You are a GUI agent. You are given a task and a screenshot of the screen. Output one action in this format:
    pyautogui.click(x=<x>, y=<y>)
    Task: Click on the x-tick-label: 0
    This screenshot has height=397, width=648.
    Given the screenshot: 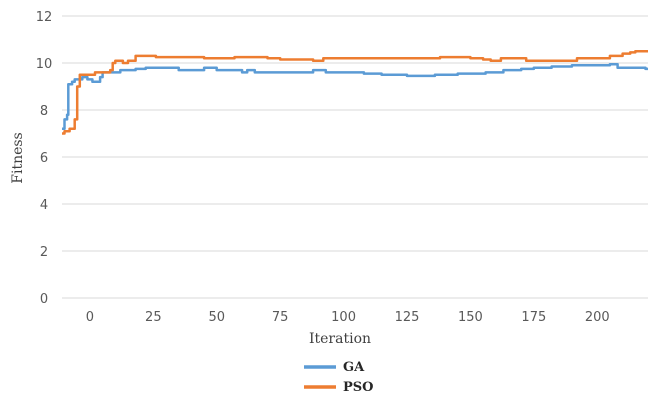 What is the action you would take?
    pyautogui.click(x=90, y=317)
    